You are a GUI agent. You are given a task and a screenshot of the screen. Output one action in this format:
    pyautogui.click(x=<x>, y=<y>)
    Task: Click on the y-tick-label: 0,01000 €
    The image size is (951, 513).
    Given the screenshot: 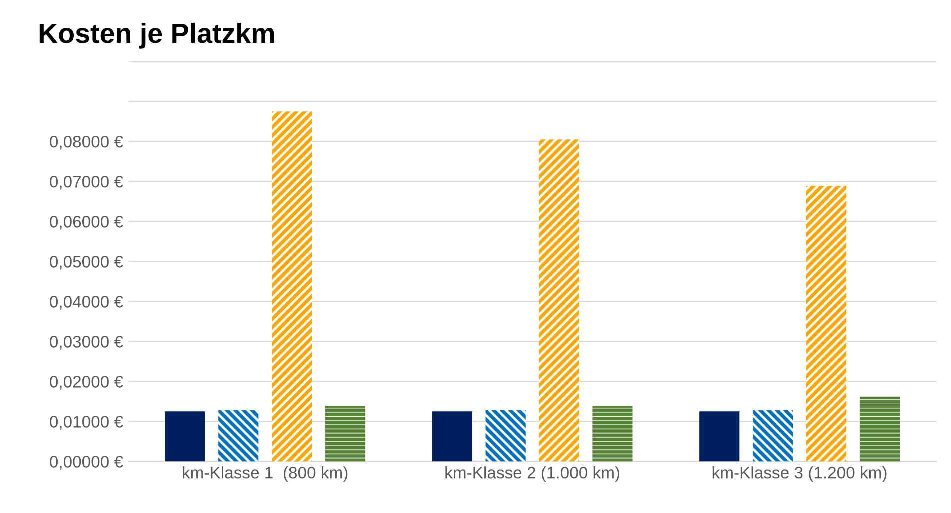 What is the action you would take?
    pyautogui.click(x=87, y=423)
    